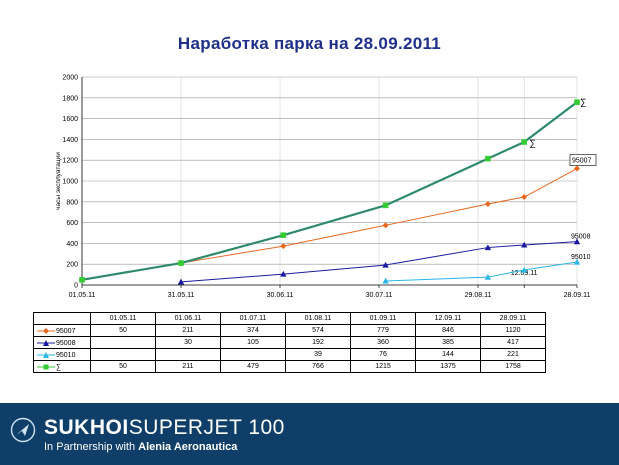 Image resolution: width=619 pixels, height=465 pixels. What do you see at coordinates (72, 244) in the screenshot?
I see `y-tick-label: 400` at bounding box center [72, 244].